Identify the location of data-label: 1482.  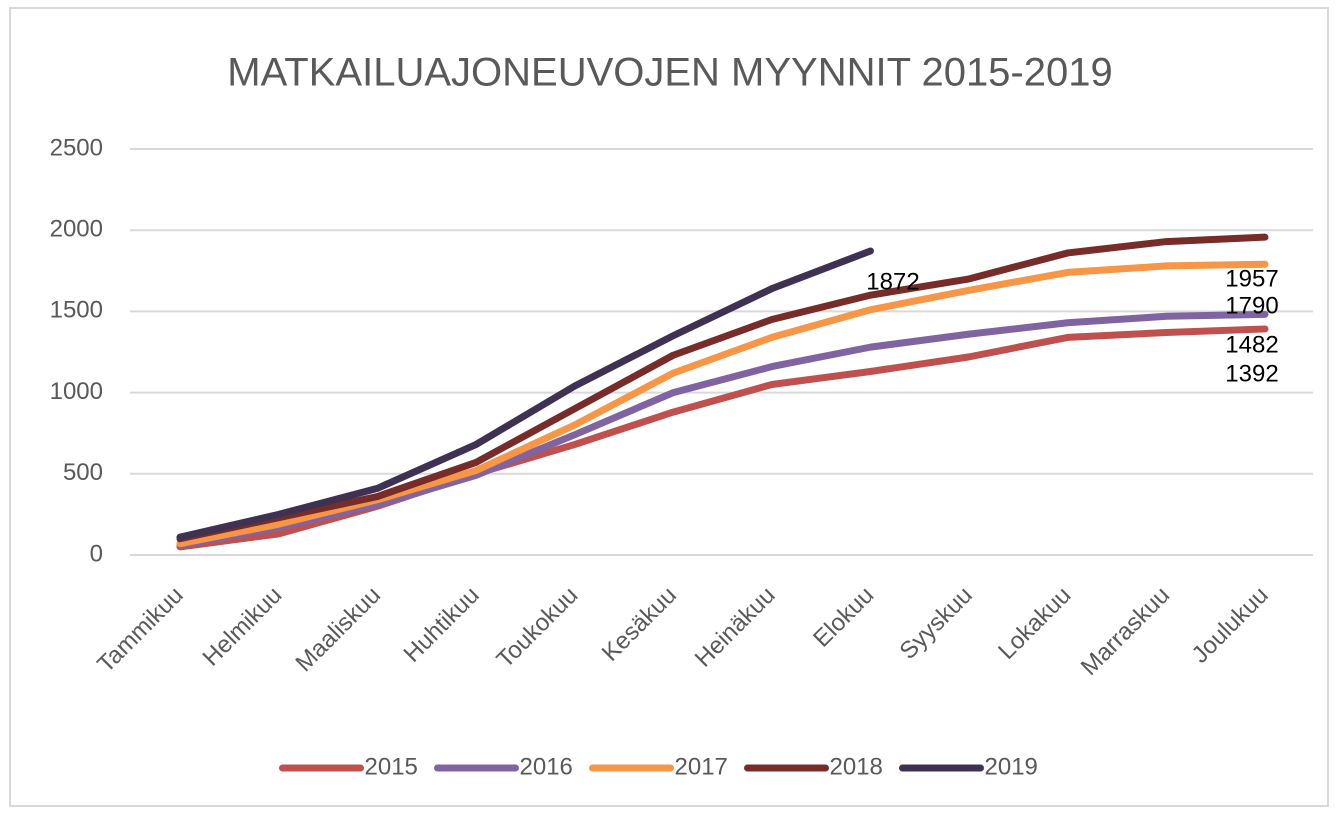
(1251, 344).